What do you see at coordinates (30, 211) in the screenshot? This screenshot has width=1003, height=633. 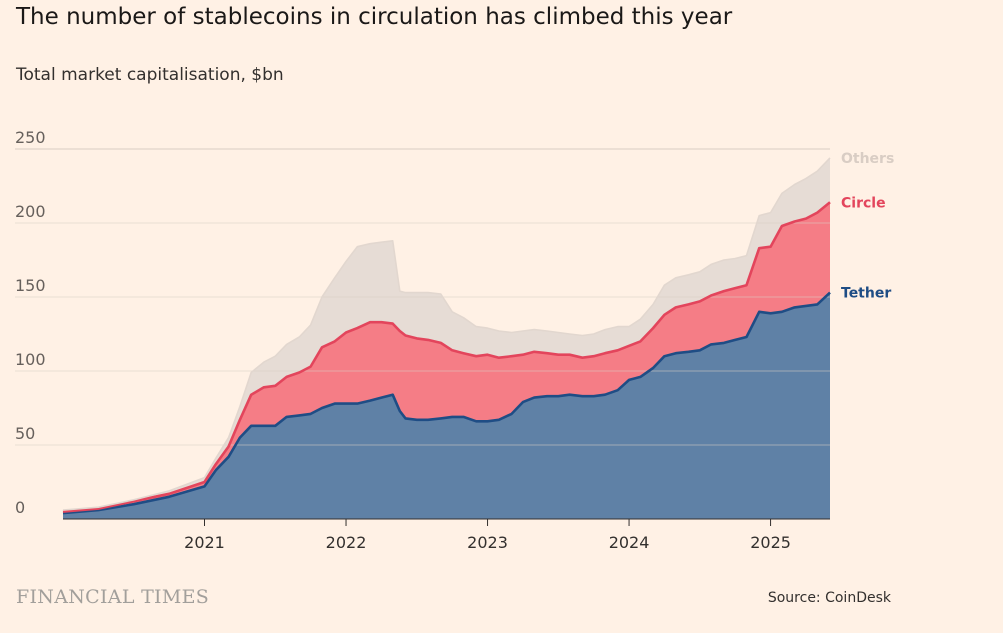 I see `y-tick-label-200: 200` at bounding box center [30, 211].